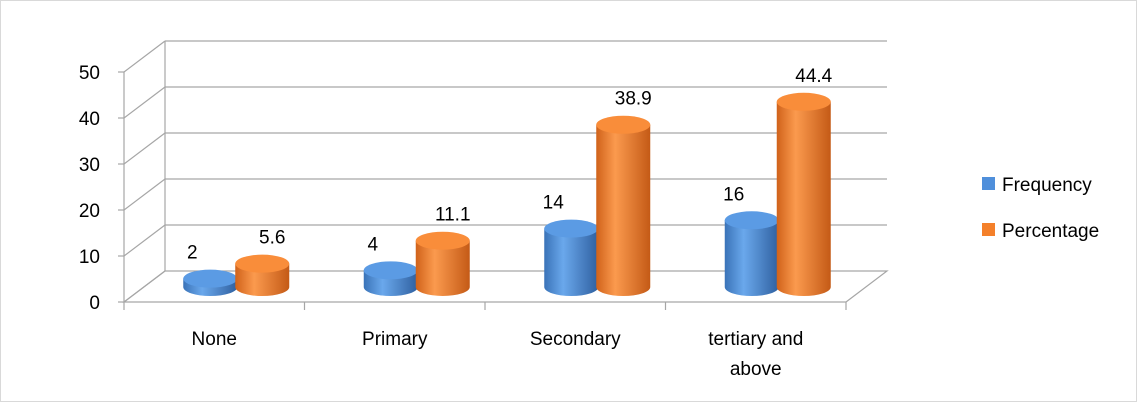 The image size is (1139, 404). Describe the element at coordinates (1050, 231) in the screenshot. I see `legend-label: Percentage` at that location.